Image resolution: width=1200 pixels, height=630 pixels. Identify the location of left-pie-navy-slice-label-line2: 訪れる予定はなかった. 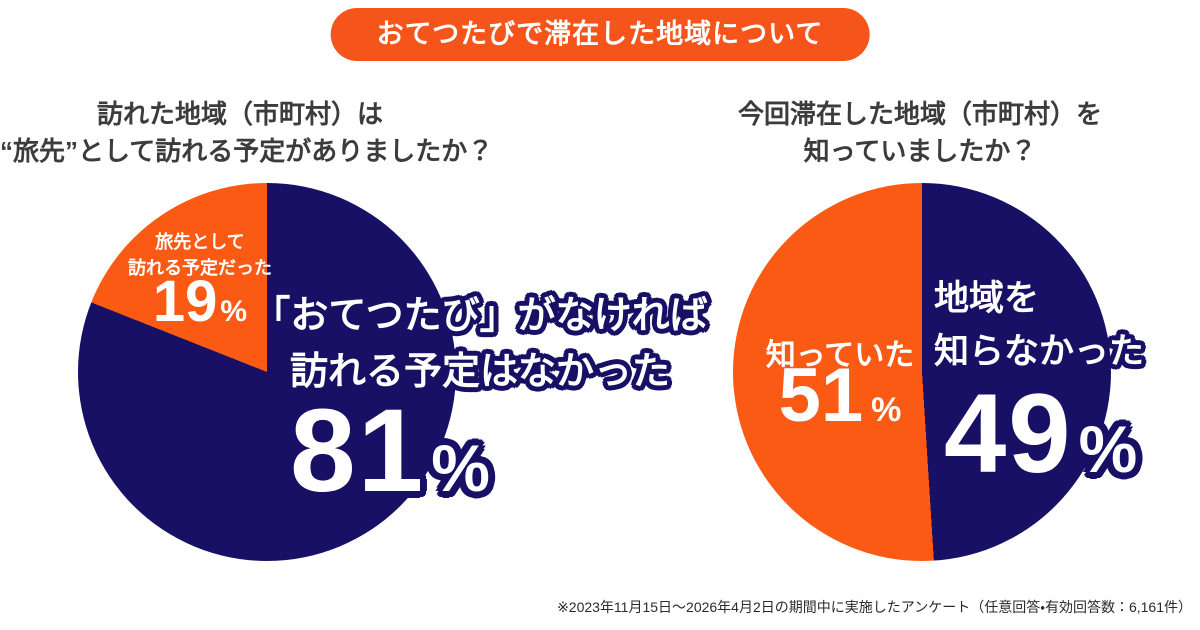
(479, 372).